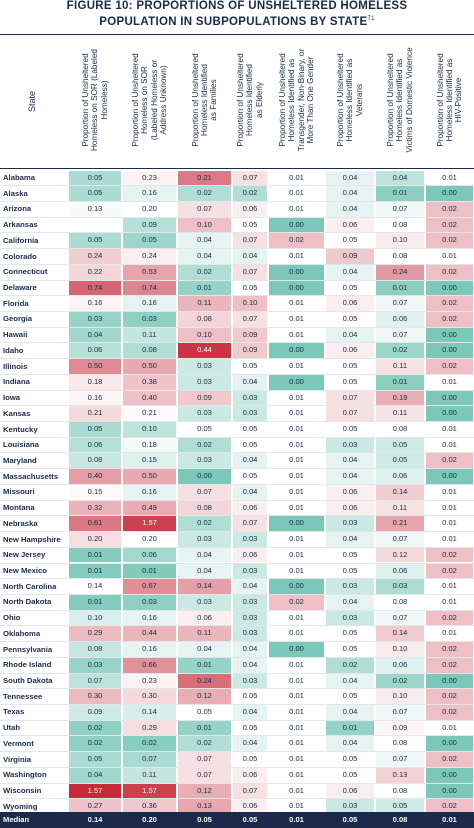  Describe the element at coordinates (400, 366) in the screenshot. I see `value-cell: 0.11` at that location.